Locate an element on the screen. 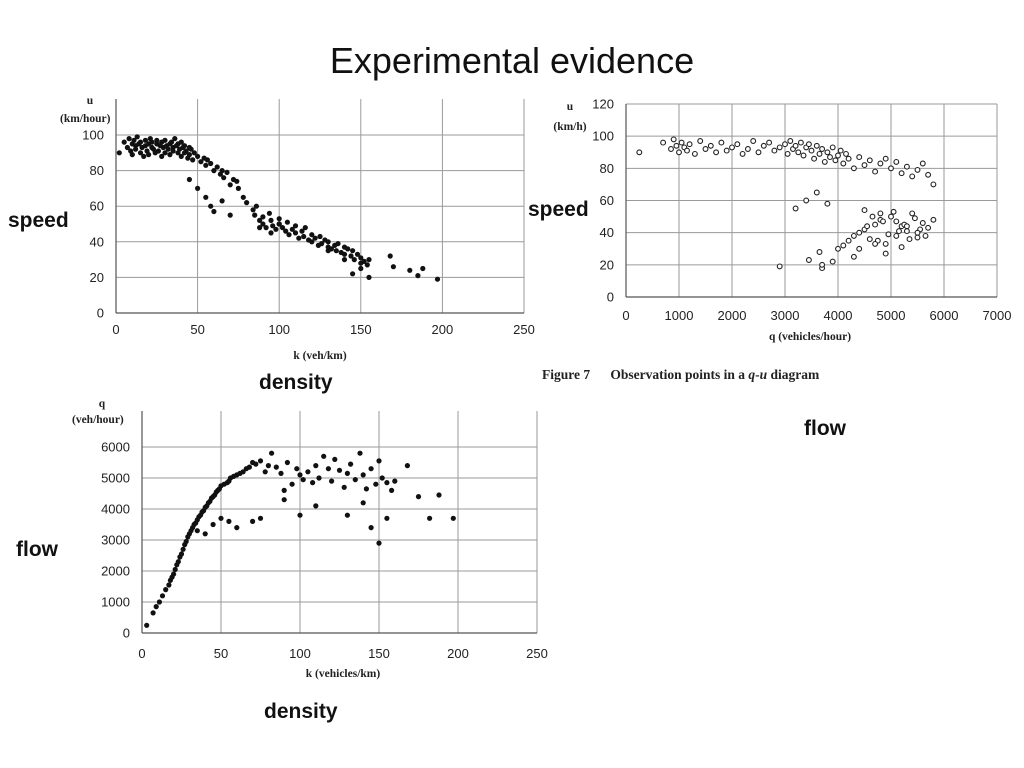 The image size is (1024, 768). caption-end: diagram is located at coordinates (793, 374).